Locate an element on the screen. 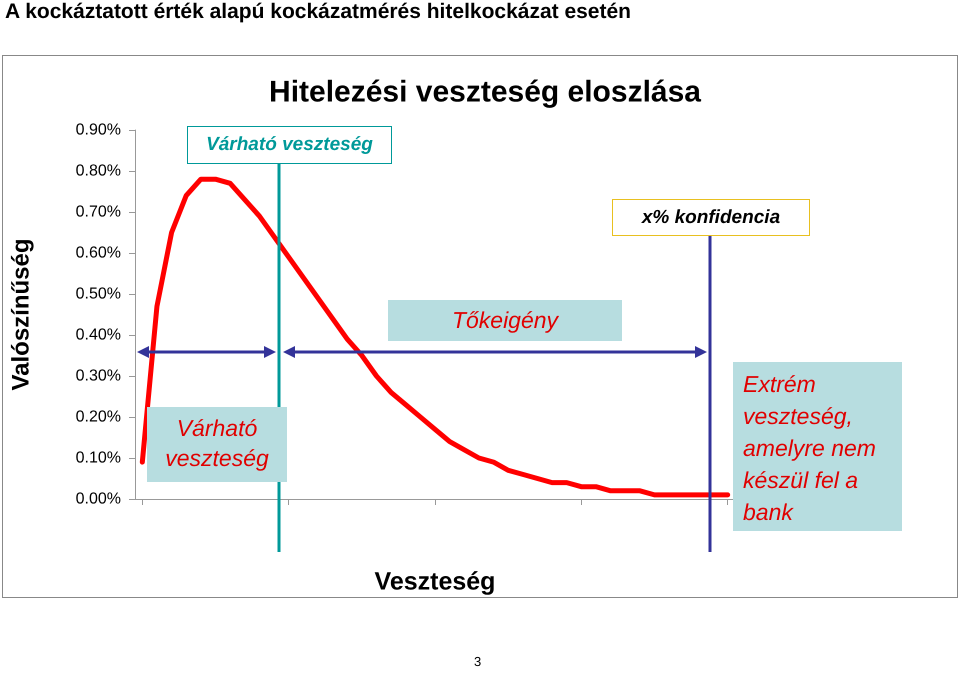 The height and width of the screenshot is (684, 960). y-tick-label: 0.80% is located at coordinates (98, 171).